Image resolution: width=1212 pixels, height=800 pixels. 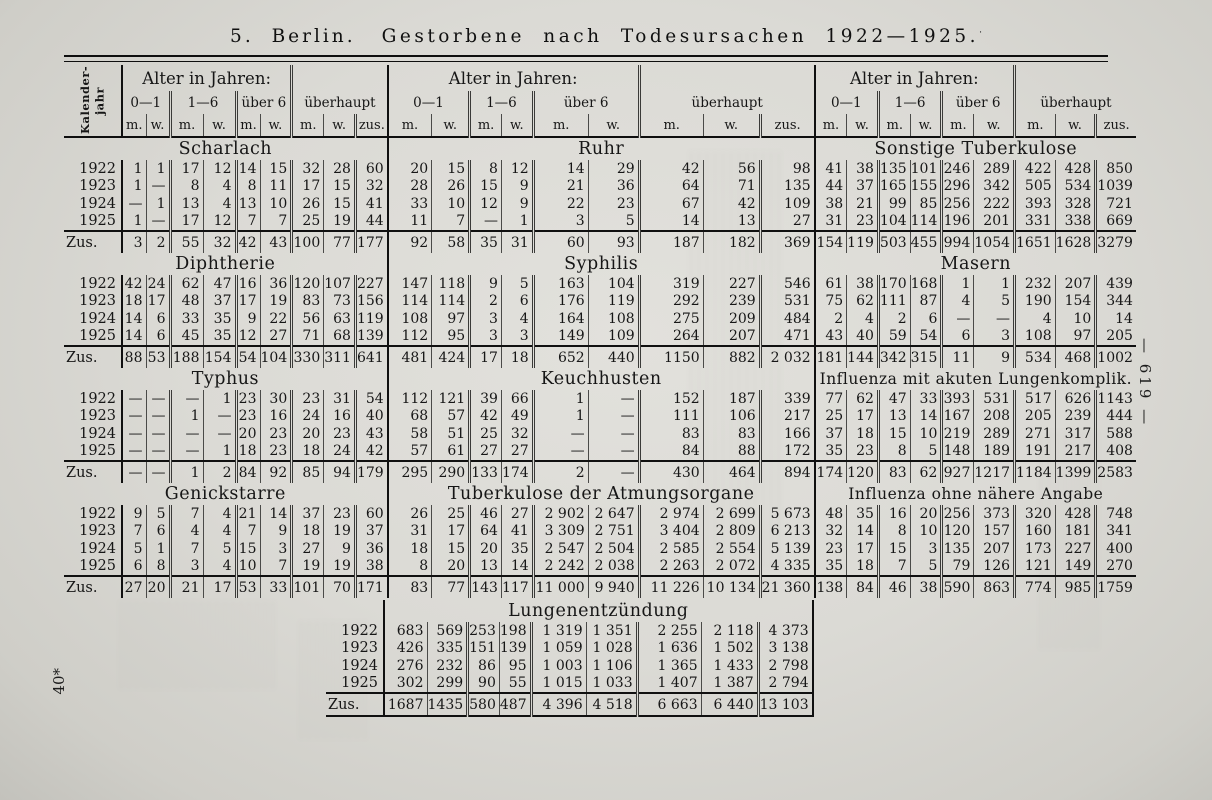 I want to click on total-cell: 27, so click(x=133, y=586).